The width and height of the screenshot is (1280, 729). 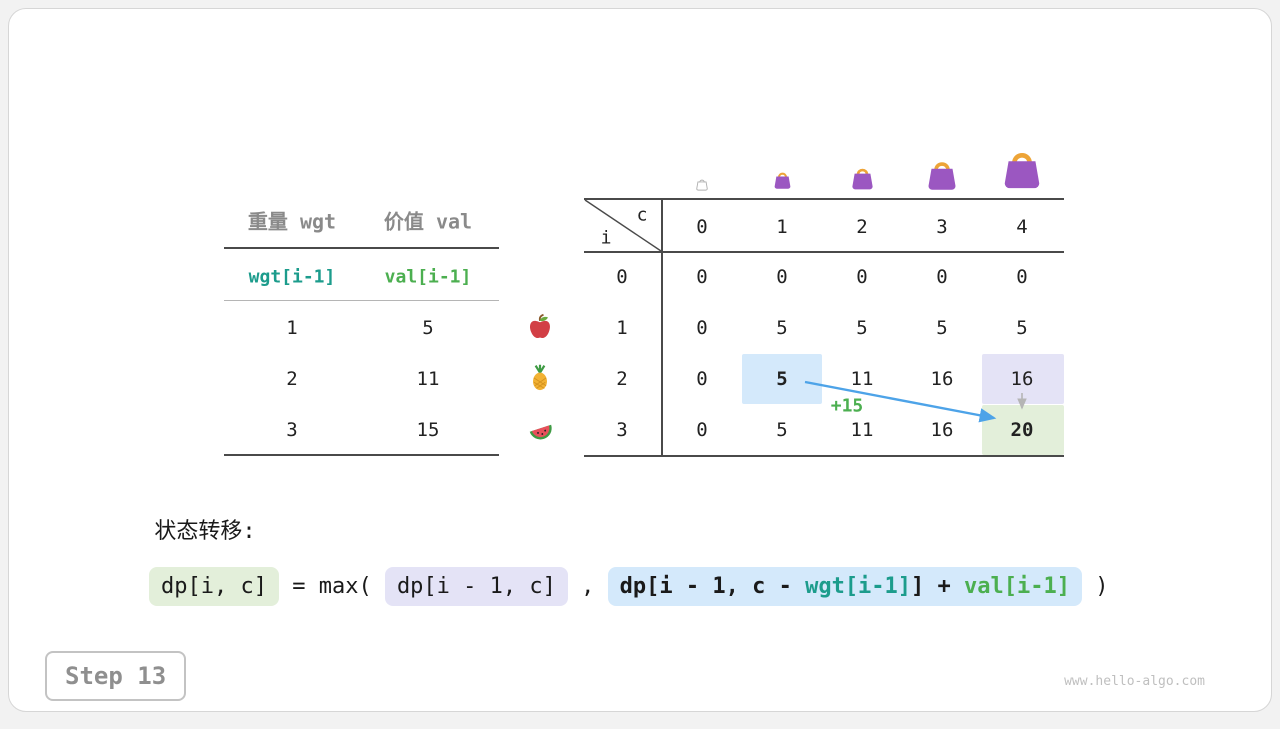 What do you see at coordinates (1022, 328) in the screenshot?
I see `dp-cell-1-4: 5` at bounding box center [1022, 328].